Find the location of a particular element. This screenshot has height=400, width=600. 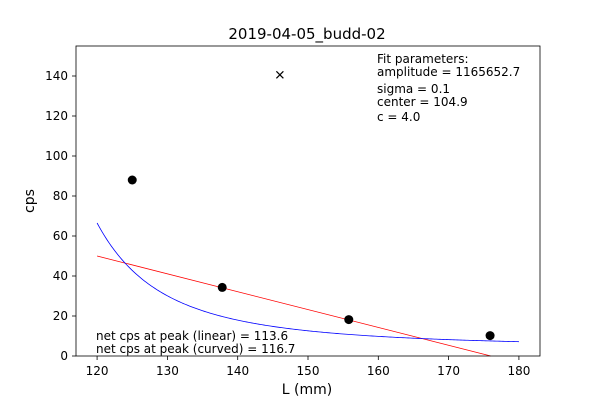

x-axis-label: L (mm) is located at coordinates (307, 390).